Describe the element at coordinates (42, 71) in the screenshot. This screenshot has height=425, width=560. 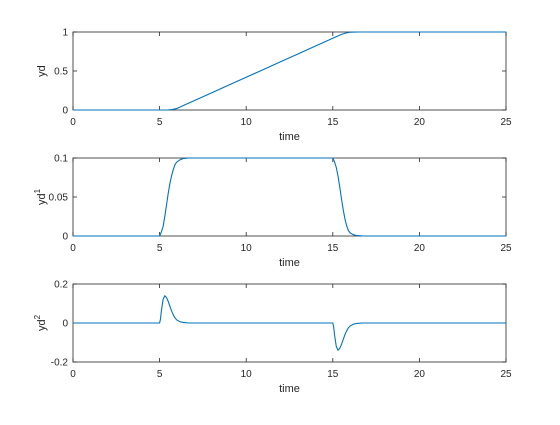
I see `y-axis-label: yd` at that location.